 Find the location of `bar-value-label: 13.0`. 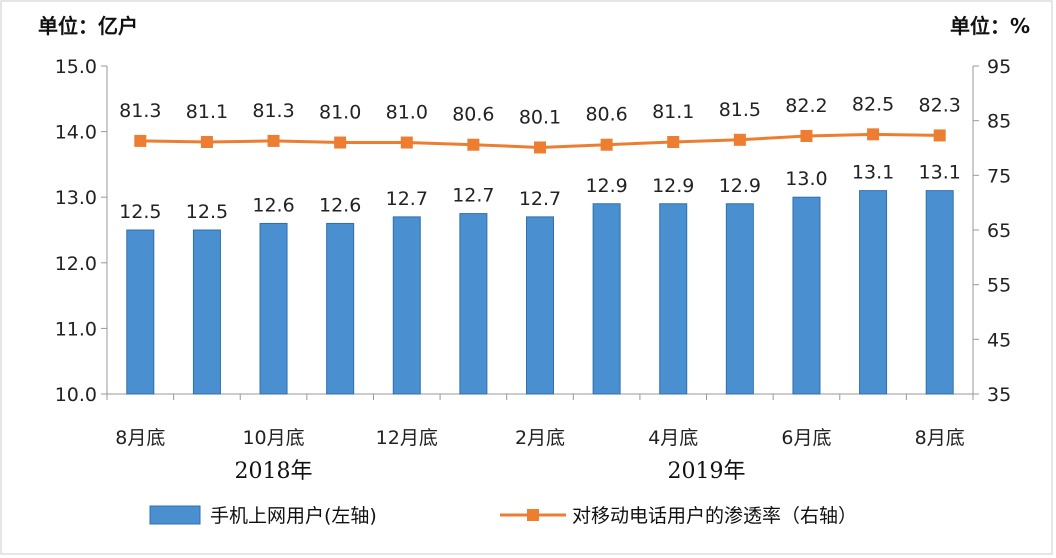

bar-value-label: 13.0 is located at coordinates (806, 179).